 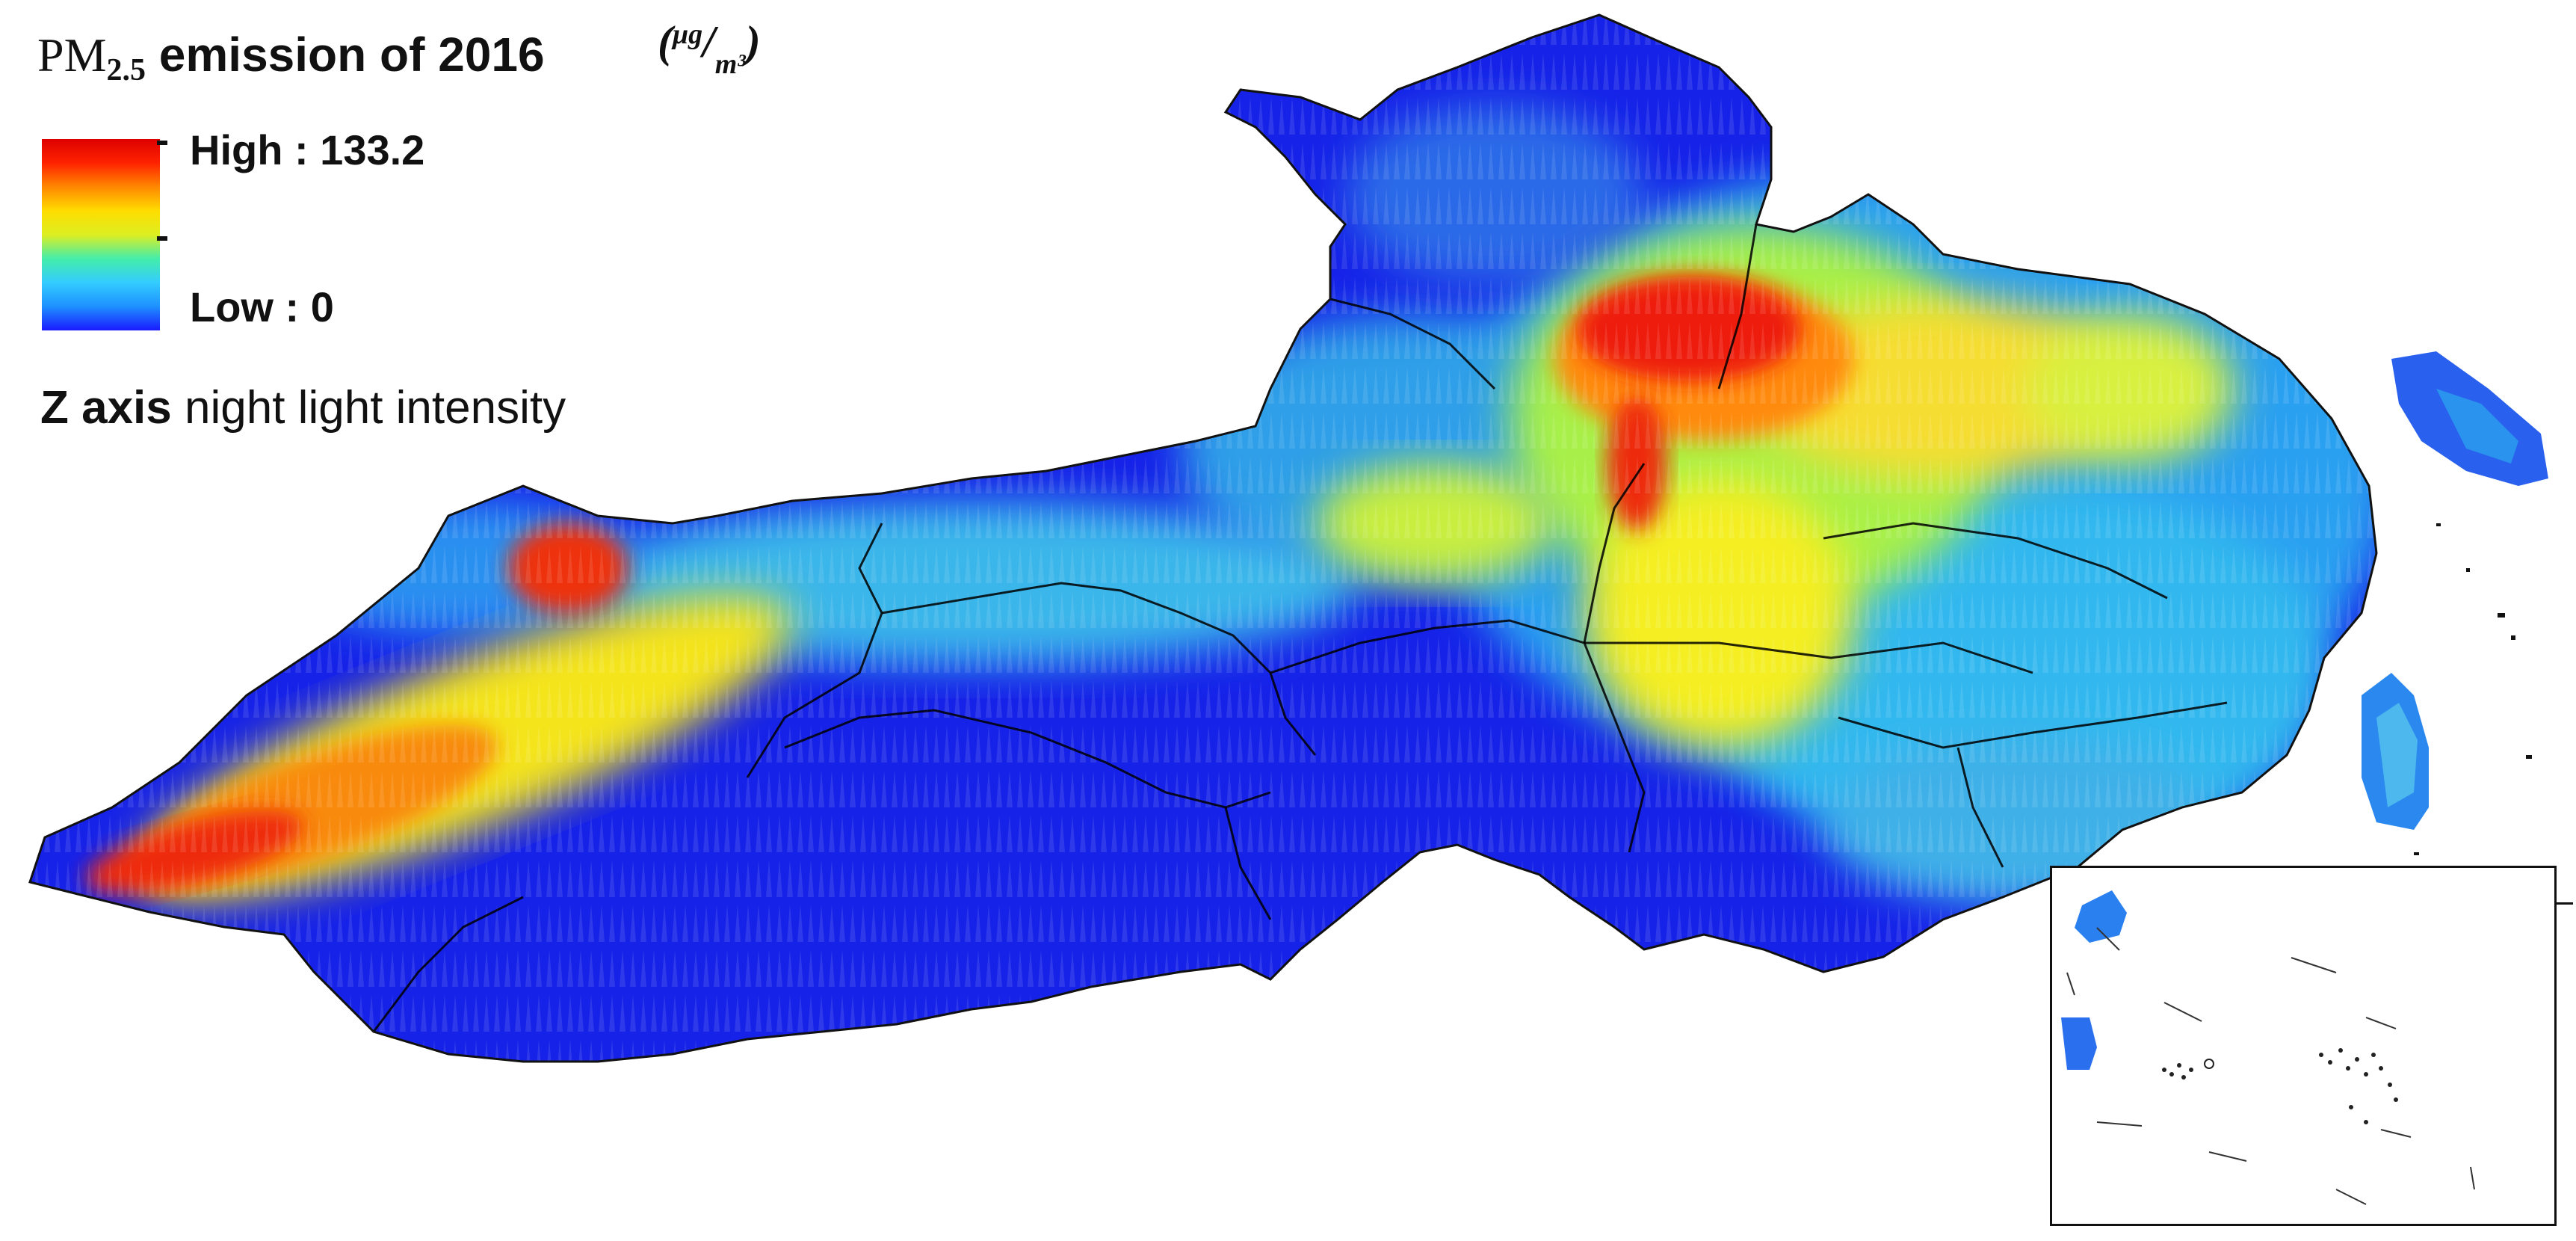 What do you see at coordinates (126, 70) in the screenshot?
I see `pm-subscript: 2.5` at bounding box center [126, 70].